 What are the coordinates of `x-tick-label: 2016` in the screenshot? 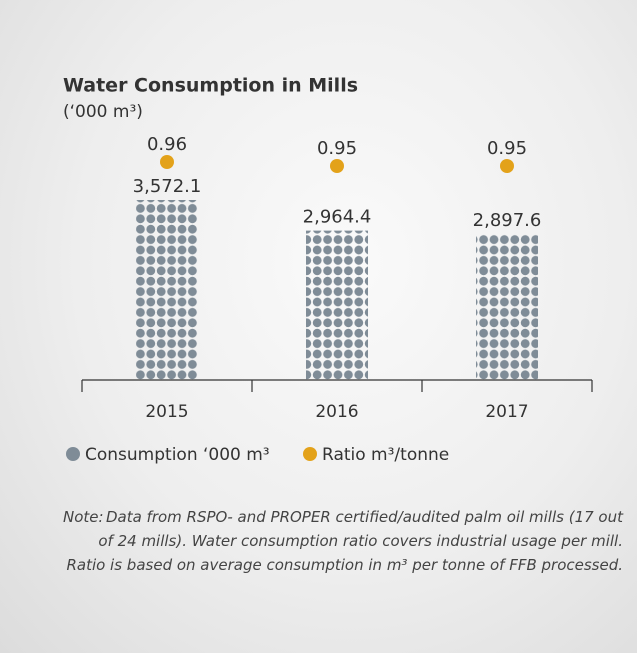 It's located at (336, 412).